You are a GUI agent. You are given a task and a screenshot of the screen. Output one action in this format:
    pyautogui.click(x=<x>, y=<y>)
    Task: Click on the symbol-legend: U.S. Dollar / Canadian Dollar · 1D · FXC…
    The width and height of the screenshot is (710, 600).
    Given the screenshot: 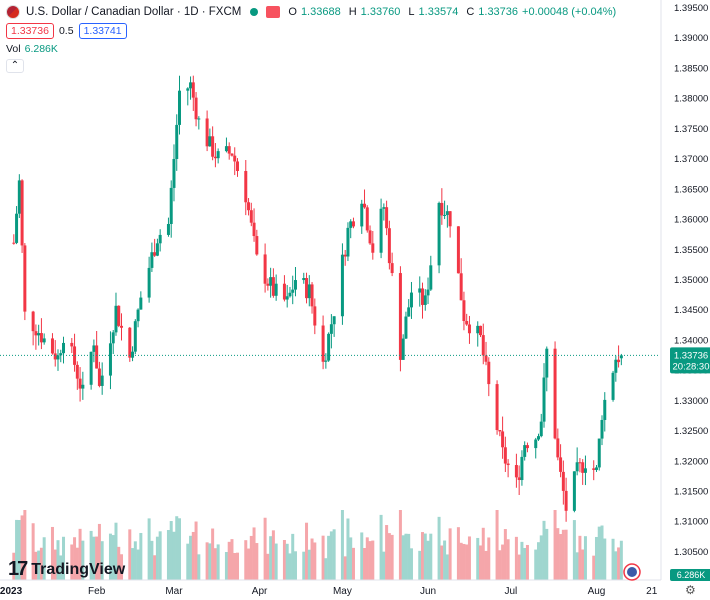 What is the action you would take?
    pyautogui.click(x=311, y=12)
    